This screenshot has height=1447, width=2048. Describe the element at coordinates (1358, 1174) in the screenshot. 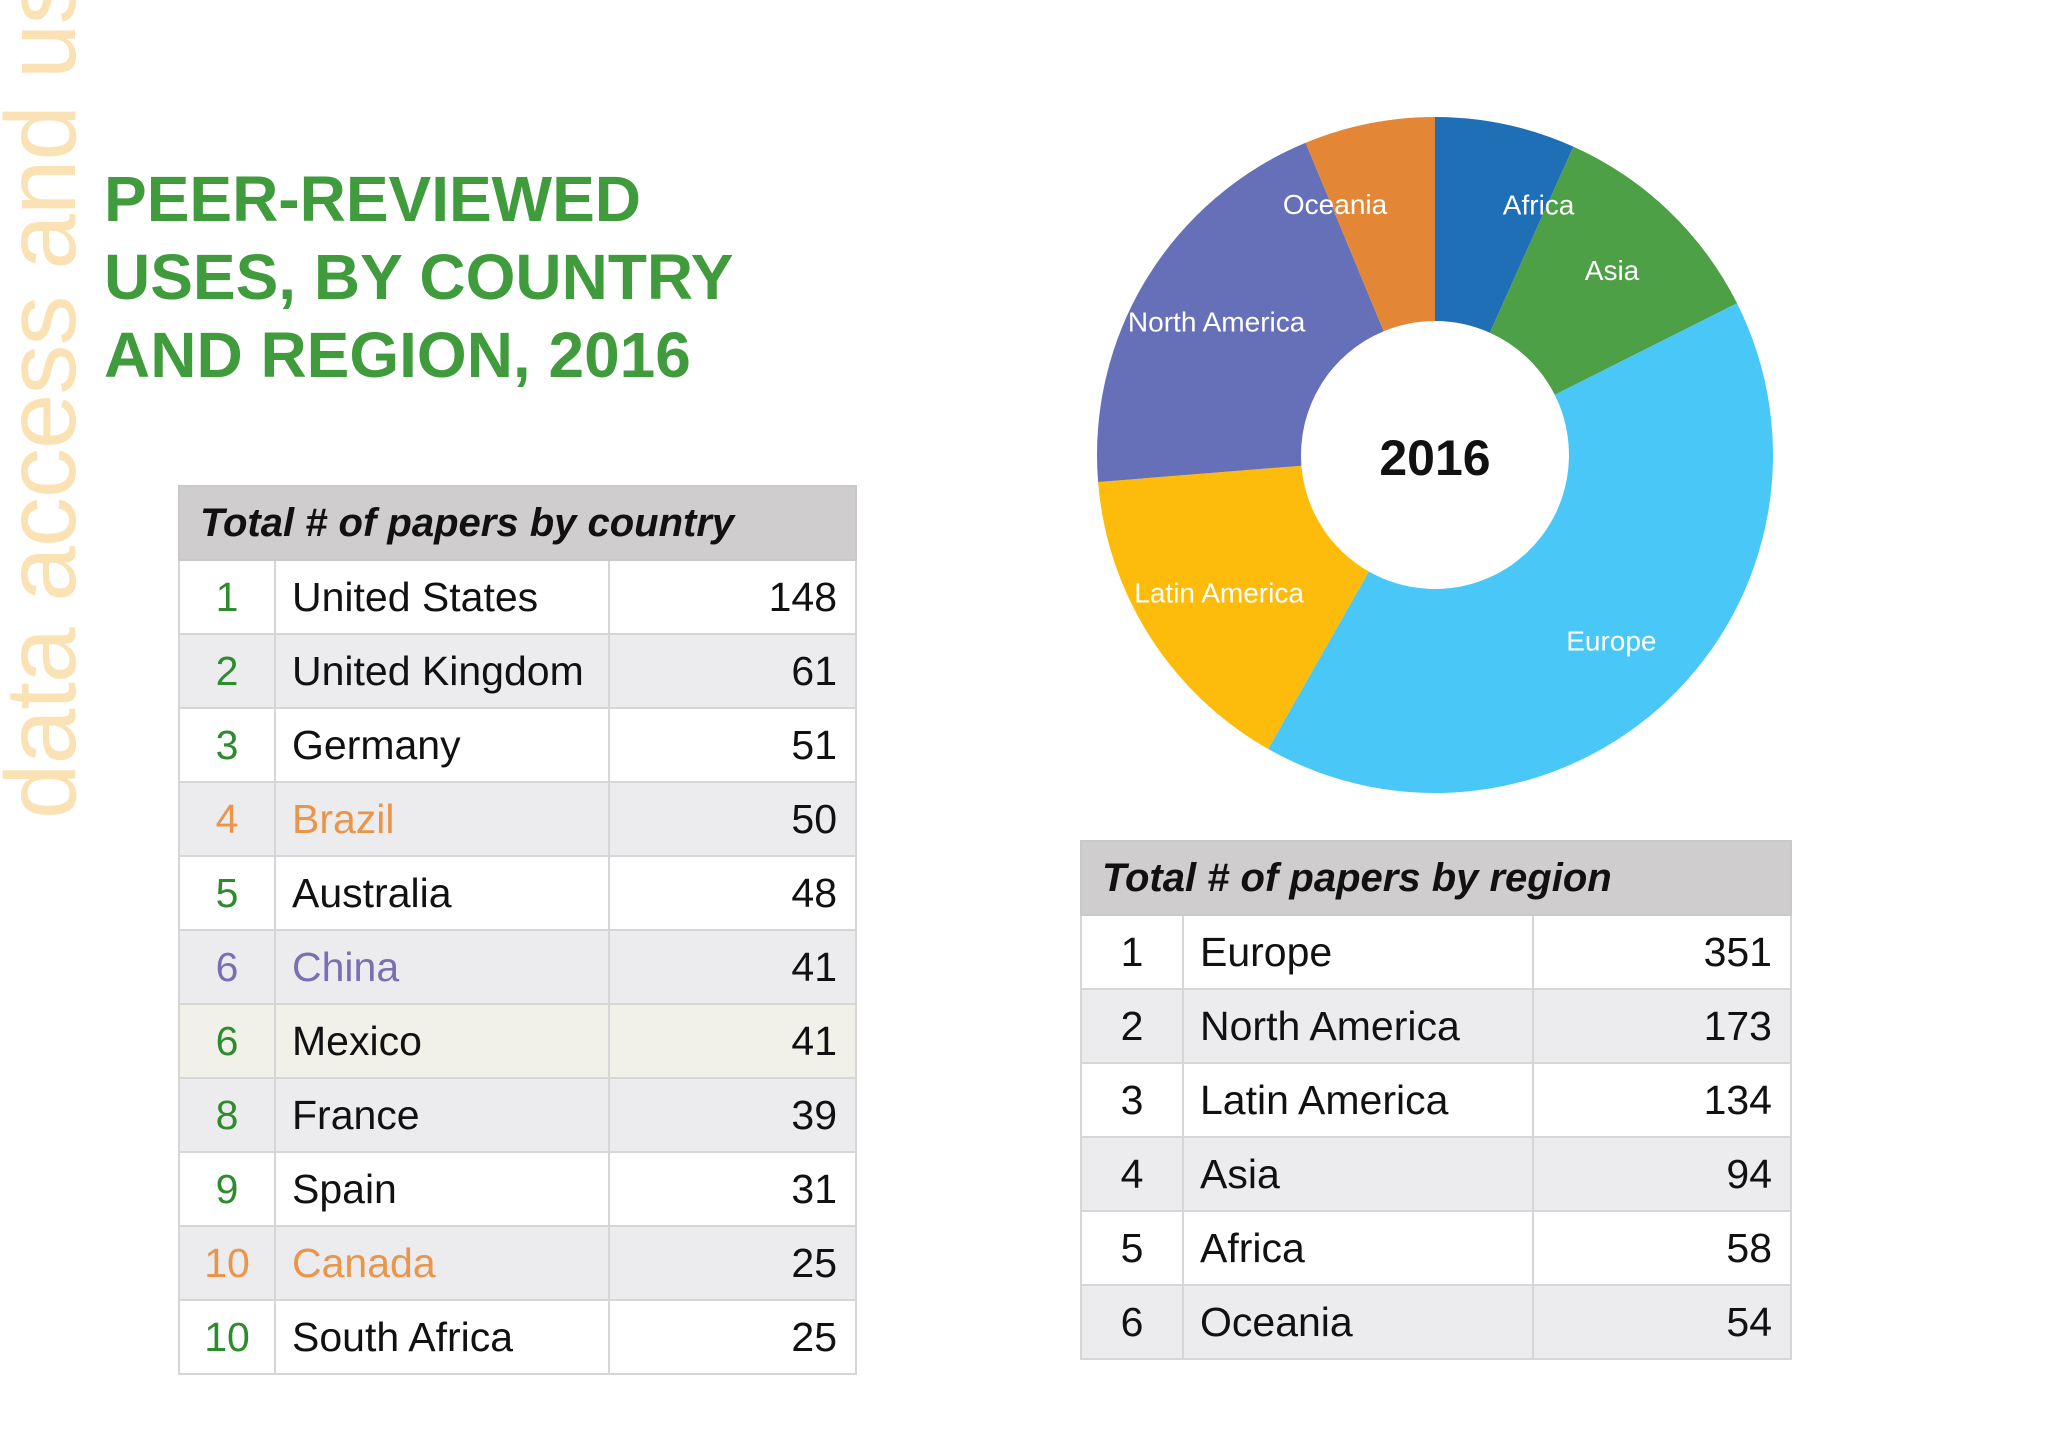

I see `region-table-name-cell: Asia` at that location.